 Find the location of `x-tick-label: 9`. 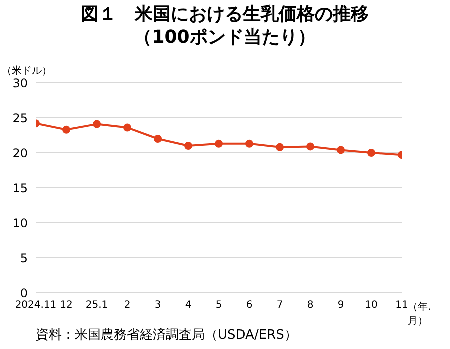

x-tick-label: 9 is located at coordinates (341, 306).